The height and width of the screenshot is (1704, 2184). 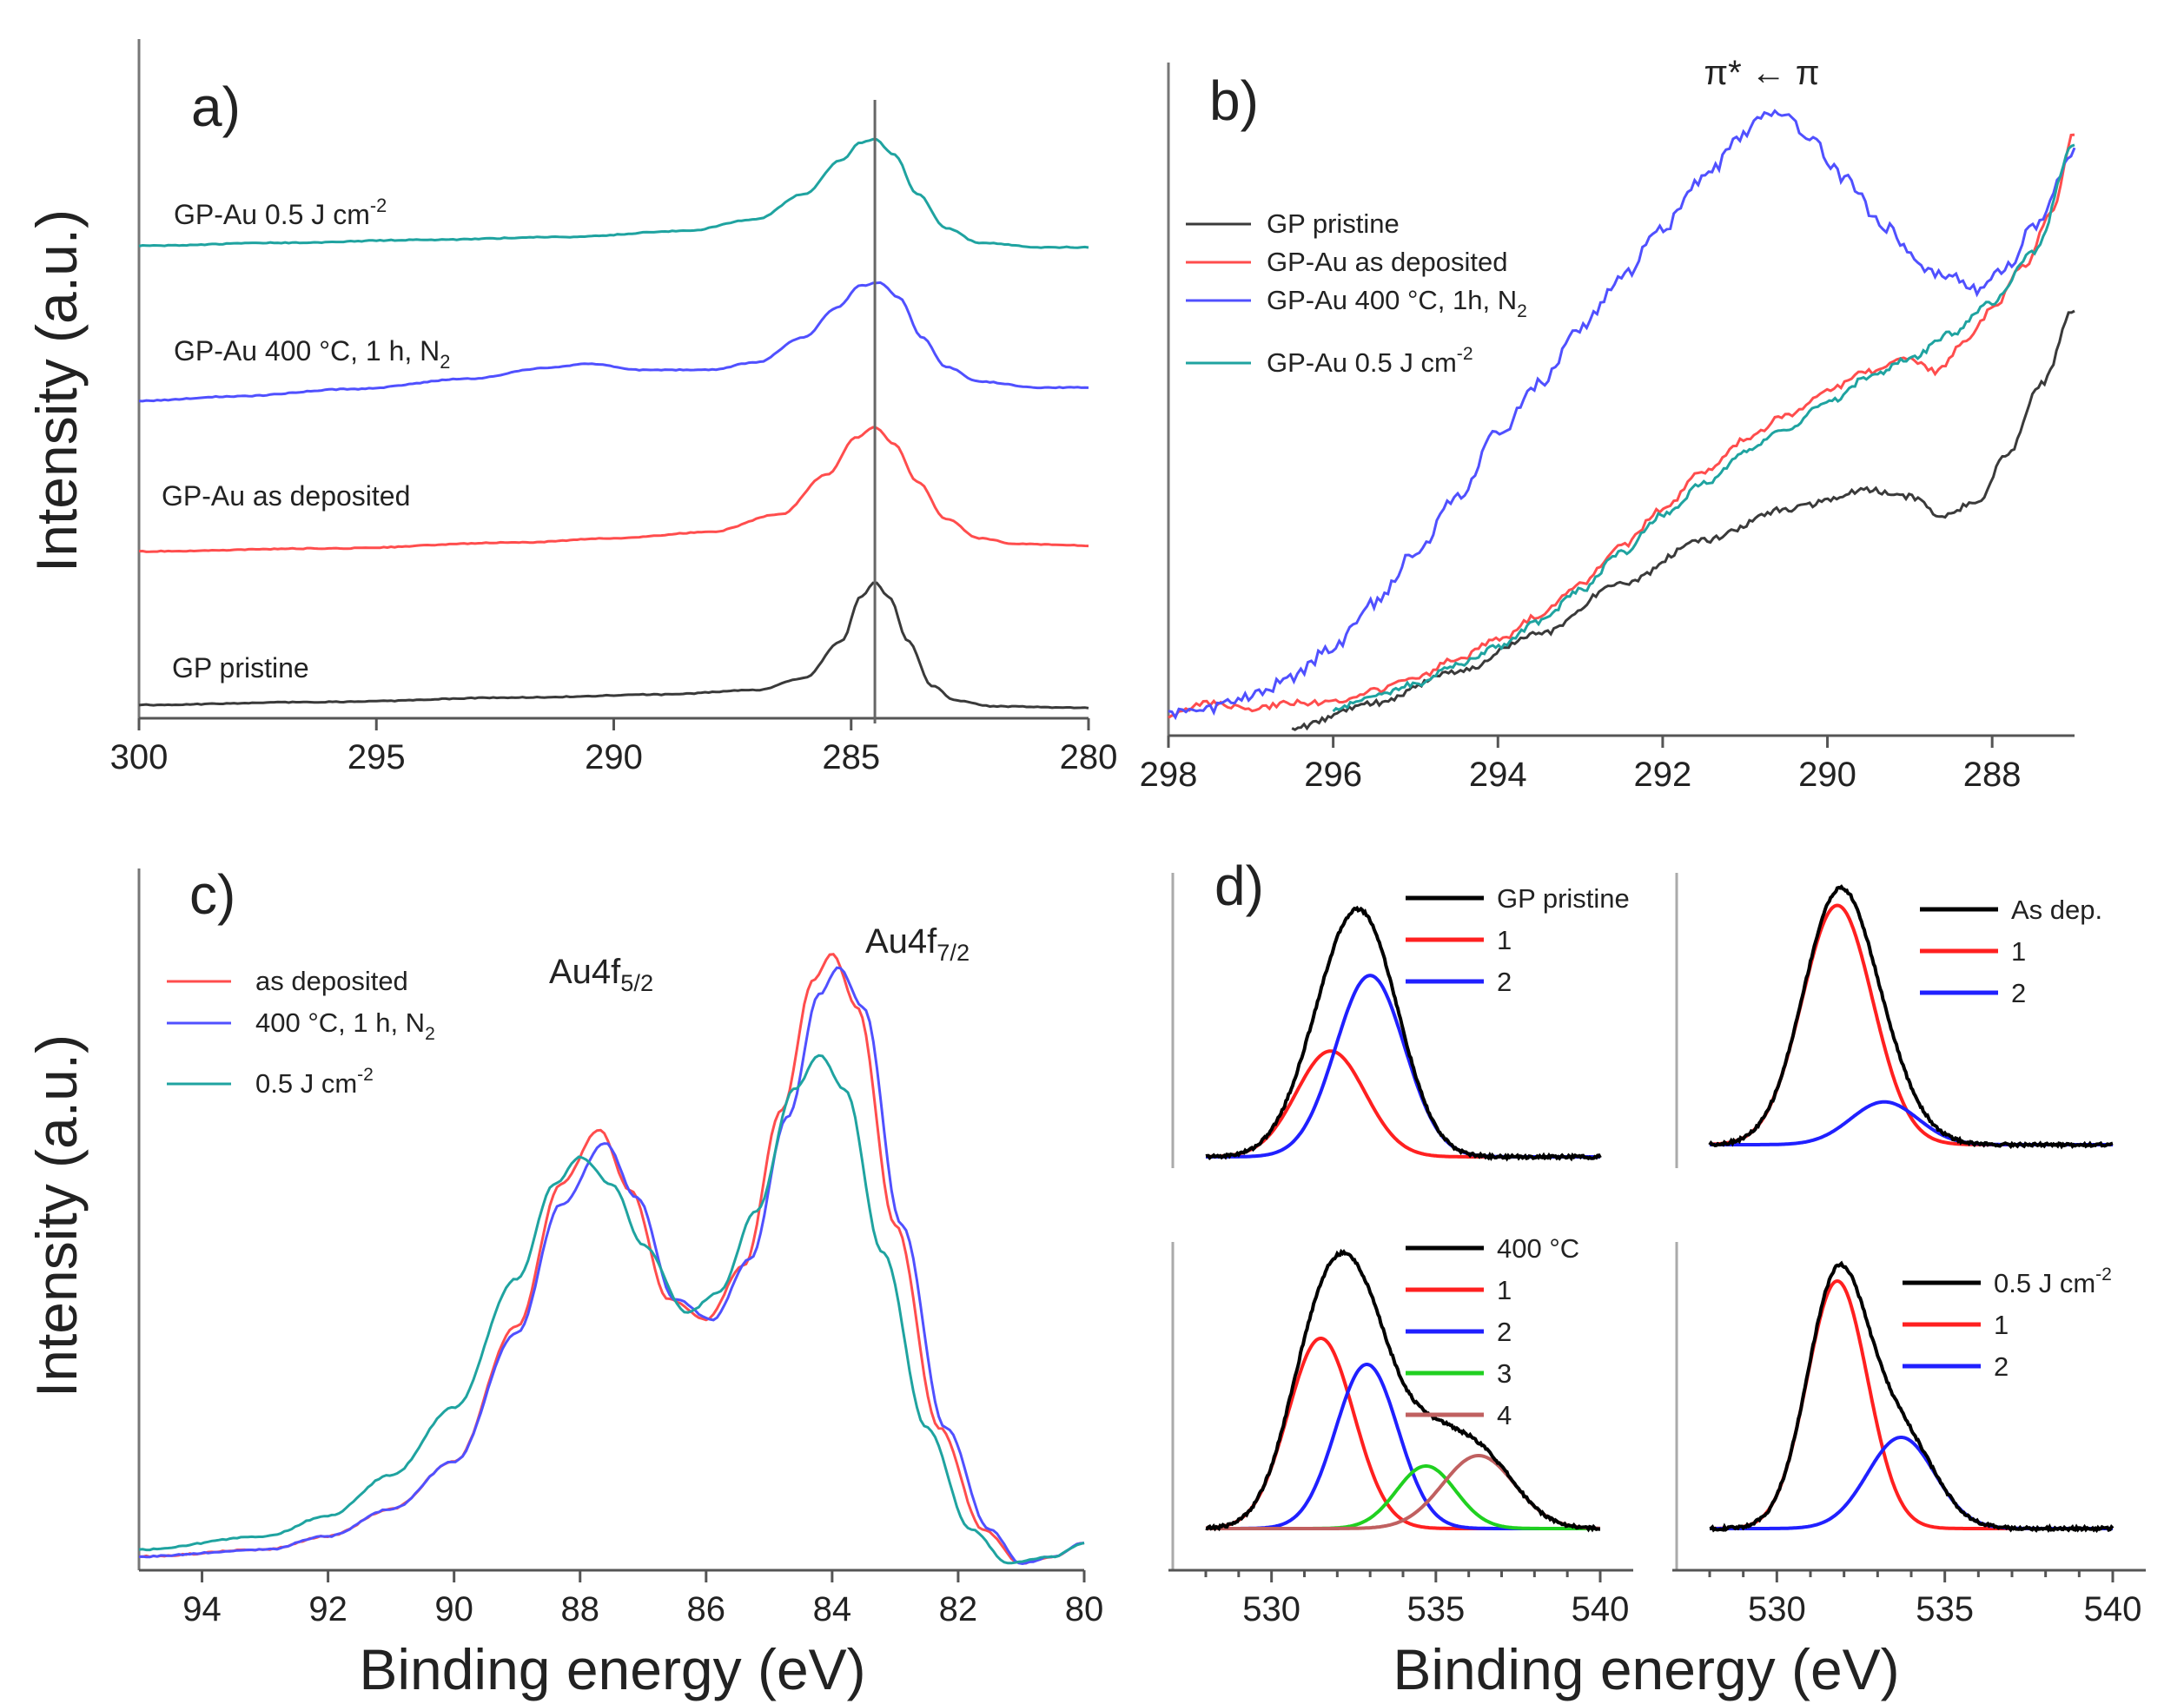 I want to click on x-tick-label-c: 80, so click(x=1084, y=1609).